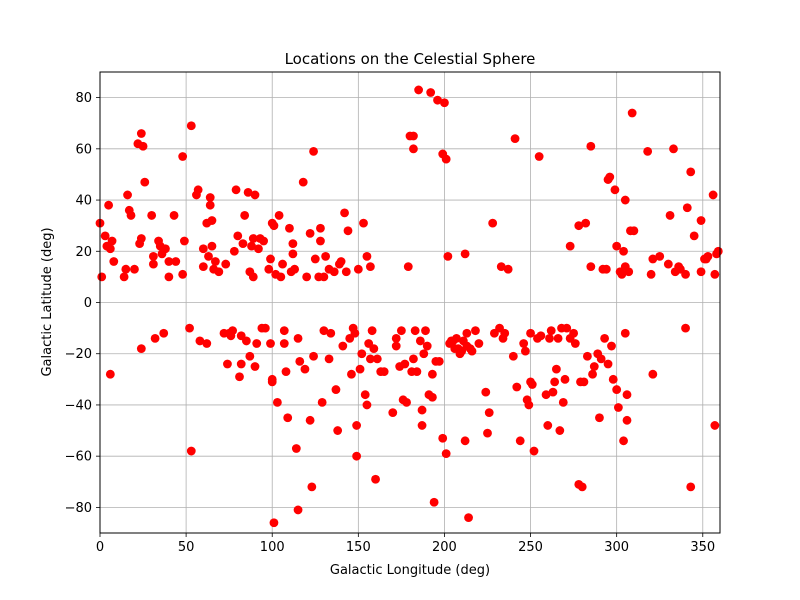 The width and height of the screenshot is (800, 600). What do you see at coordinates (405, 544) in the screenshot?
I see `x-axis-ticks: 0 50 100 150 200 250 300 350` at bounding box center [405, 544].